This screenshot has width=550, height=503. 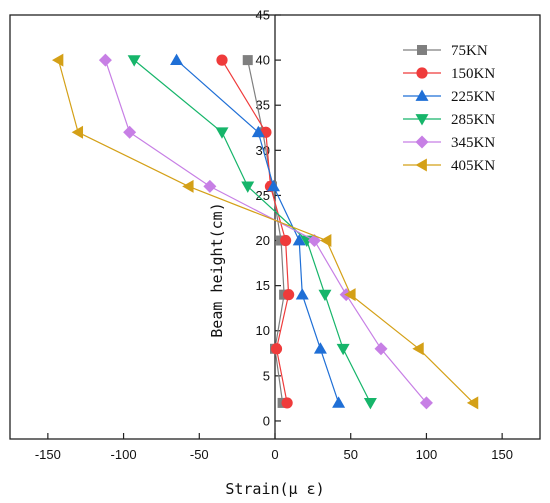 I want to click on x-tick-label: -150, so click(x=48, y=454).